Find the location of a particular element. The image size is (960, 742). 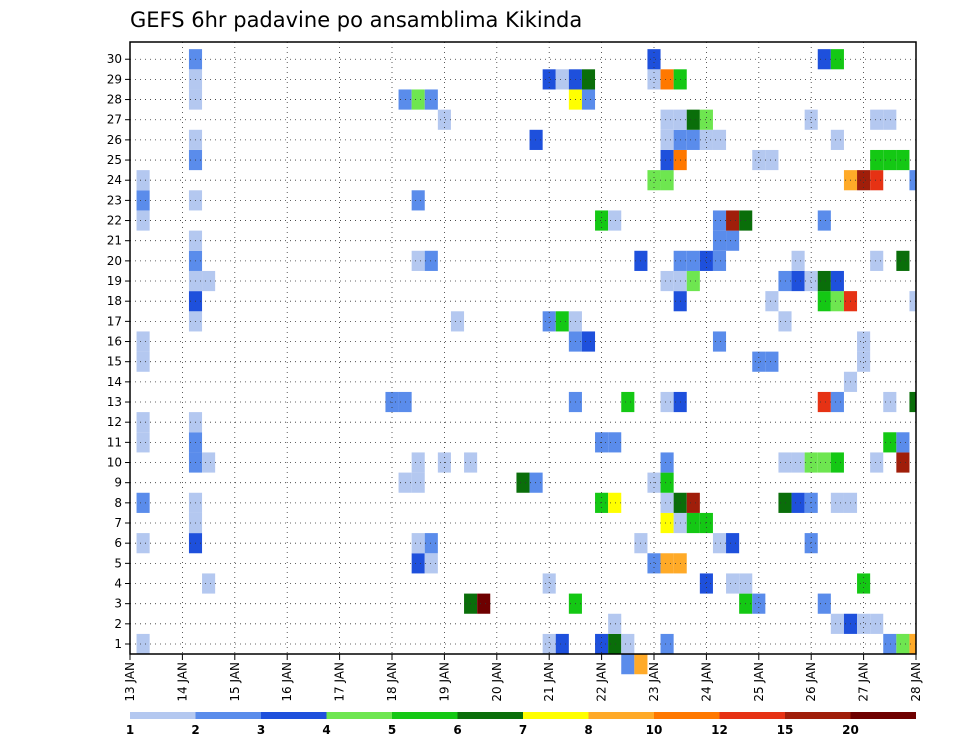

y-tick-label: 26 is located at coordinates (114, 140).